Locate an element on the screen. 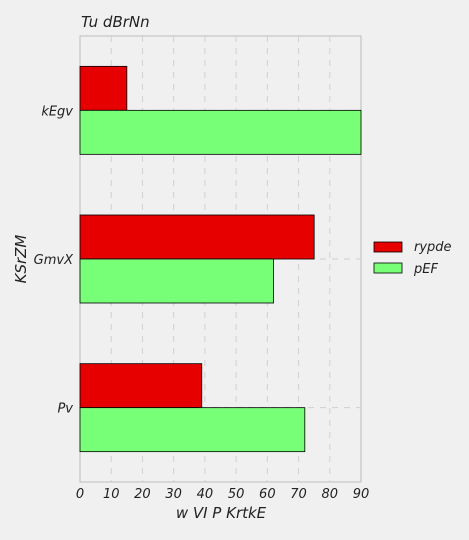 The image size is (469, 540). x-tick-label: 80 is located at coordinates (330, 494).